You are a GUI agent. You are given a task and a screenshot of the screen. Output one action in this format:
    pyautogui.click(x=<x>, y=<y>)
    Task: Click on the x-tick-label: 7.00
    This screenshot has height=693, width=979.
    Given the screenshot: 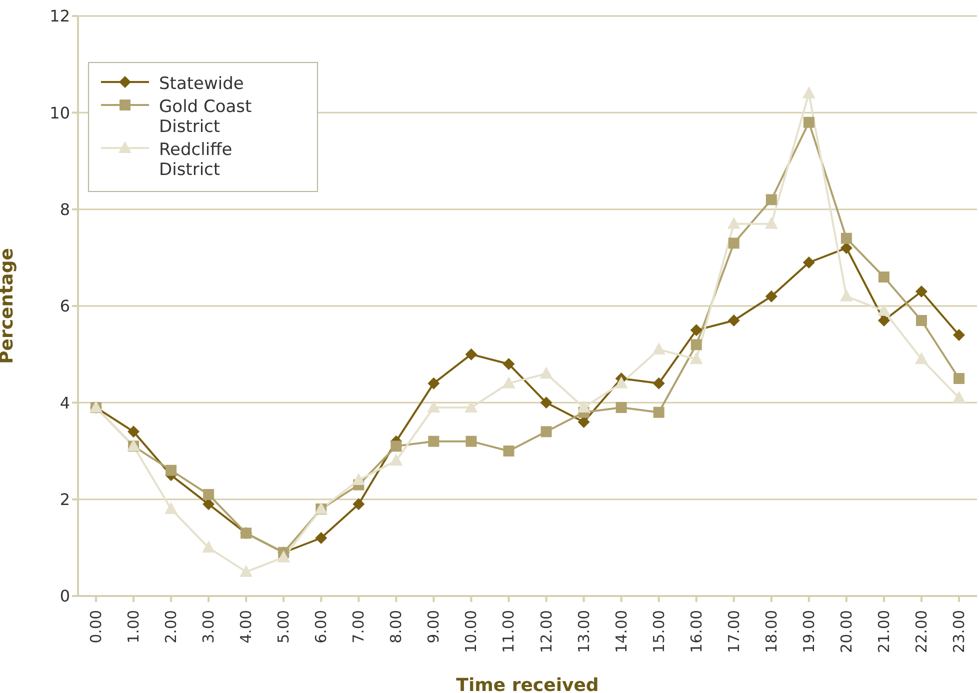 What is the action you would take?
    pyautogui.click(x=359, y=627)
    